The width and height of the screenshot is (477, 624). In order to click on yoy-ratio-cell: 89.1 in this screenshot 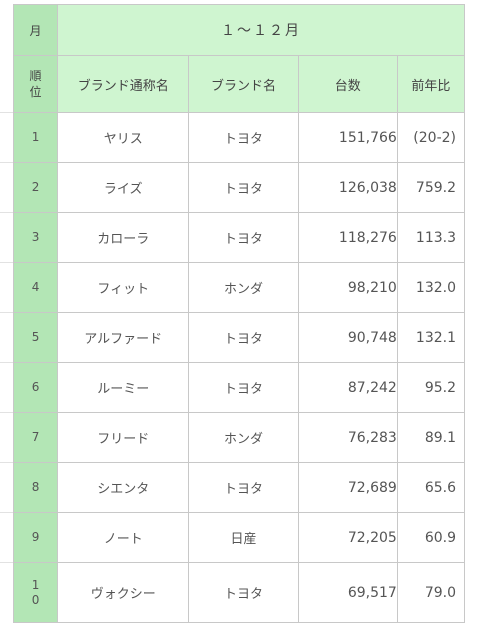, I will do `click(431, 437)`.